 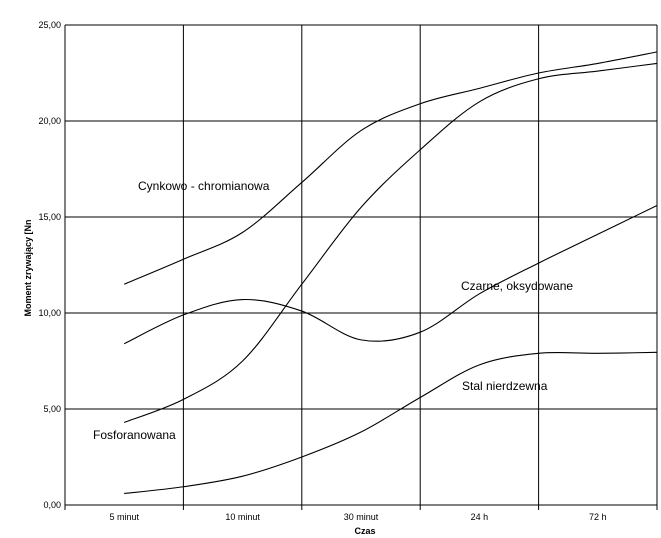 What do you see at coordinates (242, 517) in the screenshot?
I see `x-tick-label: 10 minut` at bounding box center [242, 517].